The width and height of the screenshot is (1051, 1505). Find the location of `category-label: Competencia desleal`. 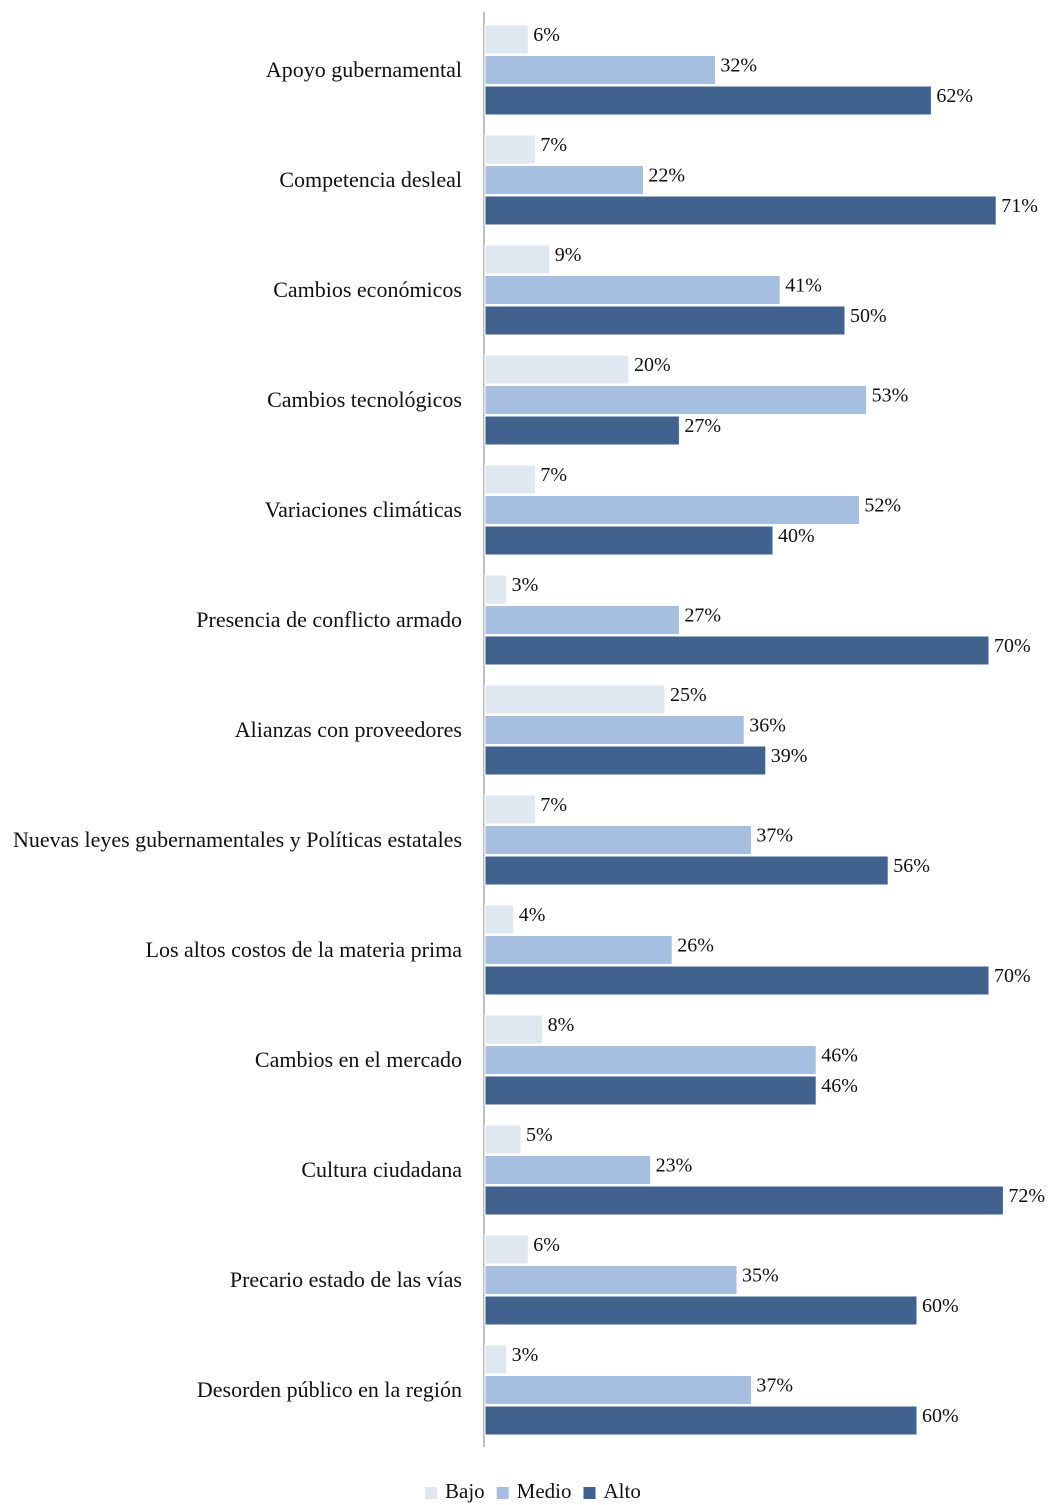

category-label: Competencia desleal is located at coordinates (370, 179).